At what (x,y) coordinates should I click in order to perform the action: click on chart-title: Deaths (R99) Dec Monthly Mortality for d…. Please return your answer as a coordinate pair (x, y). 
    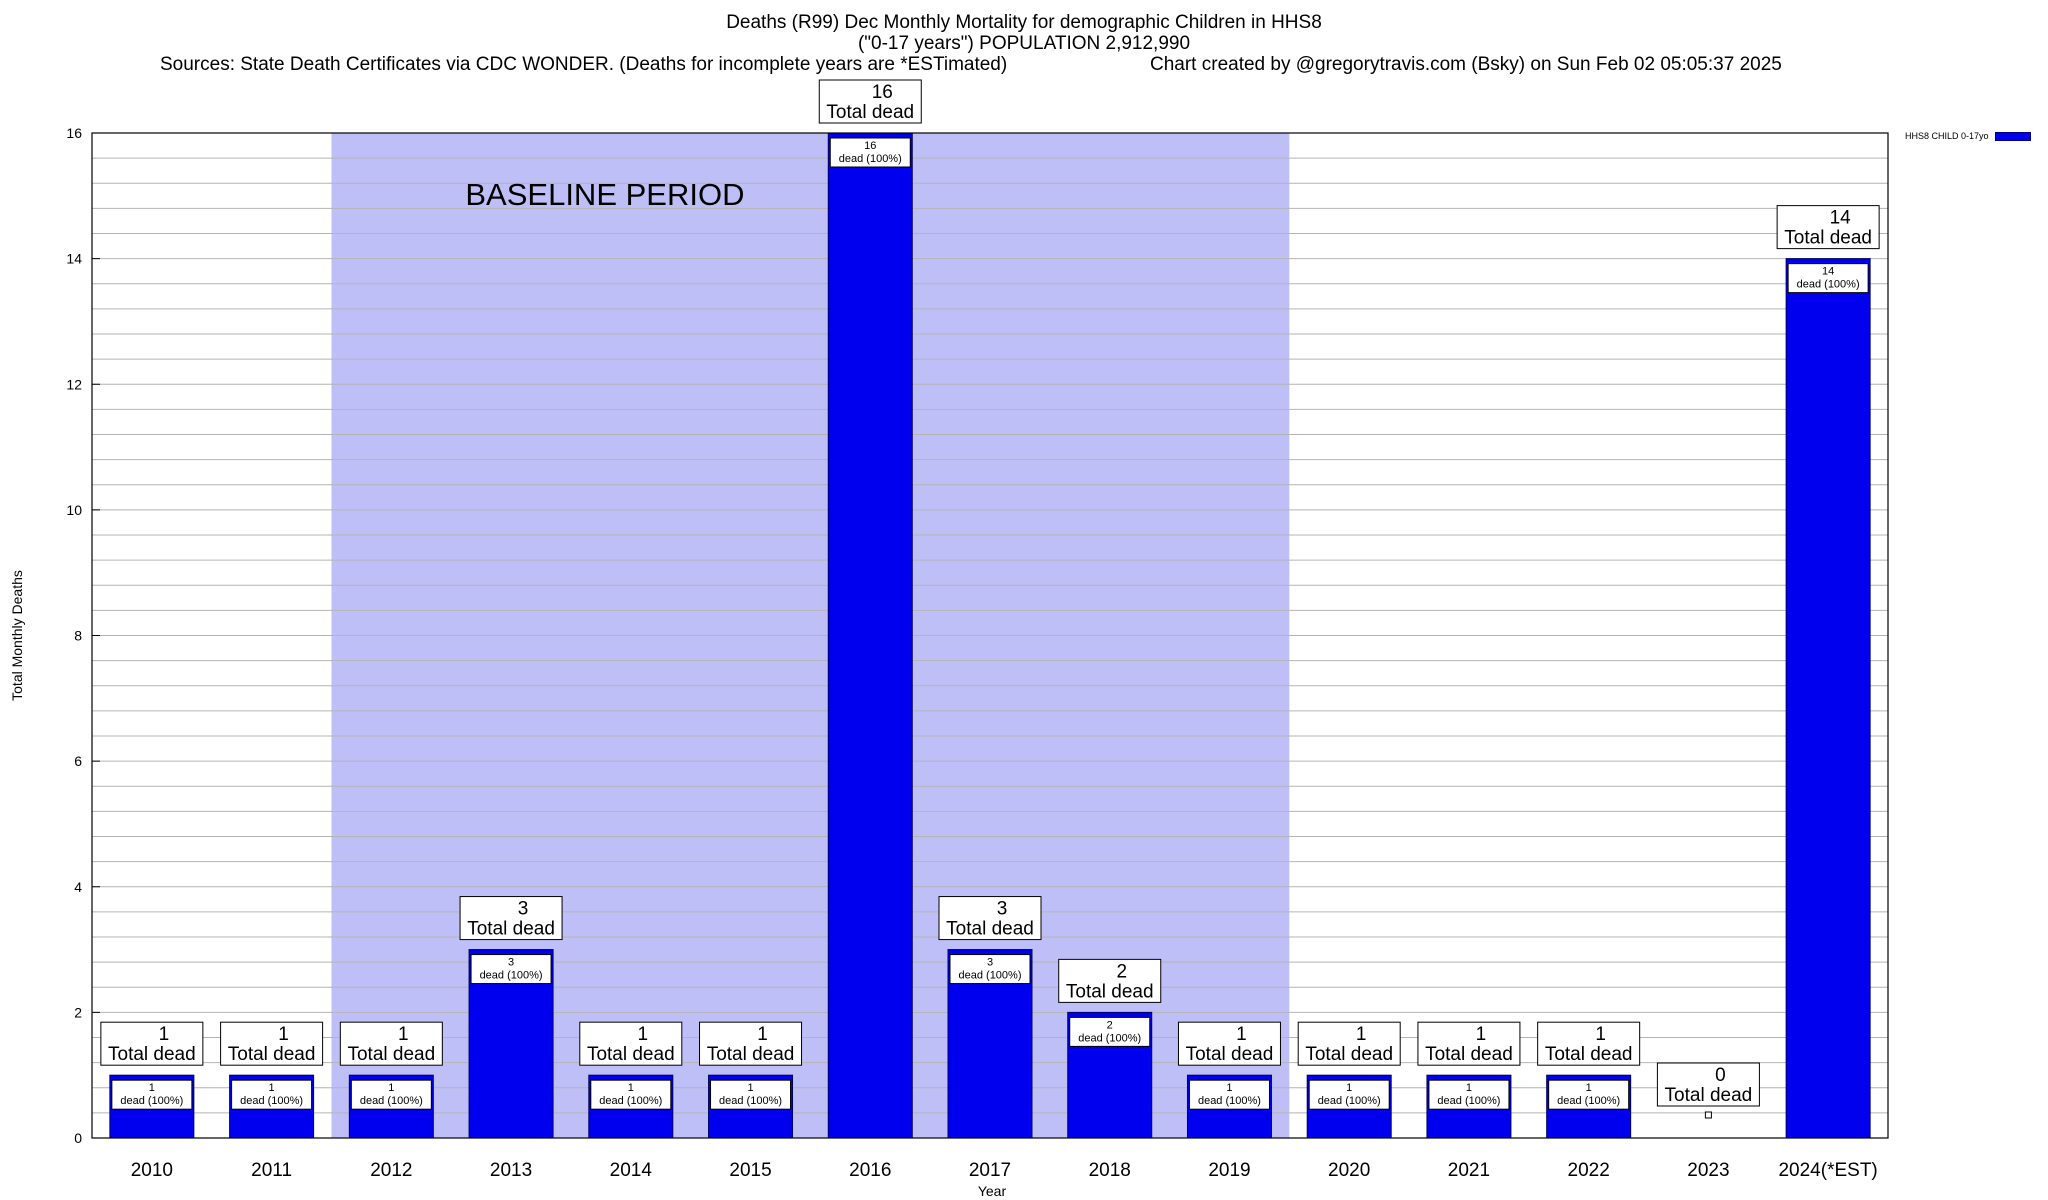
    Looking at the image, I should click on (1024, 22).